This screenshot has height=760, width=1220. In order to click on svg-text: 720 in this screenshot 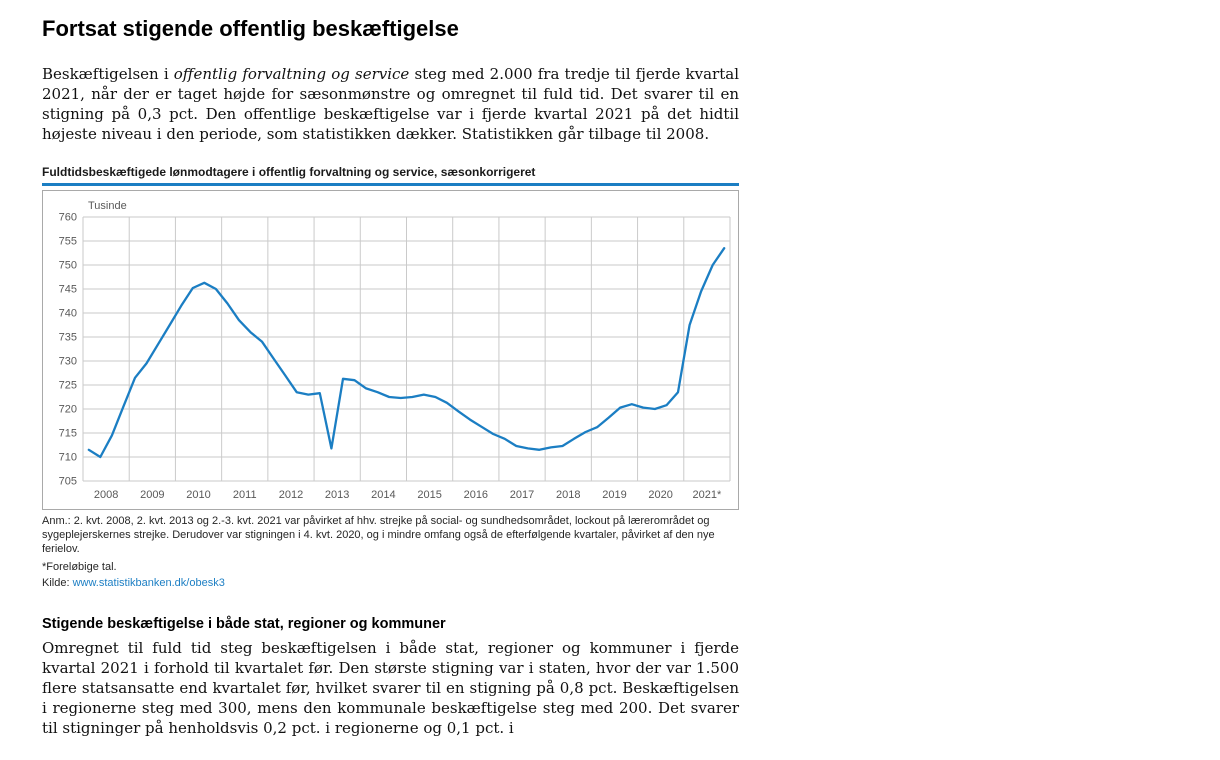, I will do `click(68, 410)`.